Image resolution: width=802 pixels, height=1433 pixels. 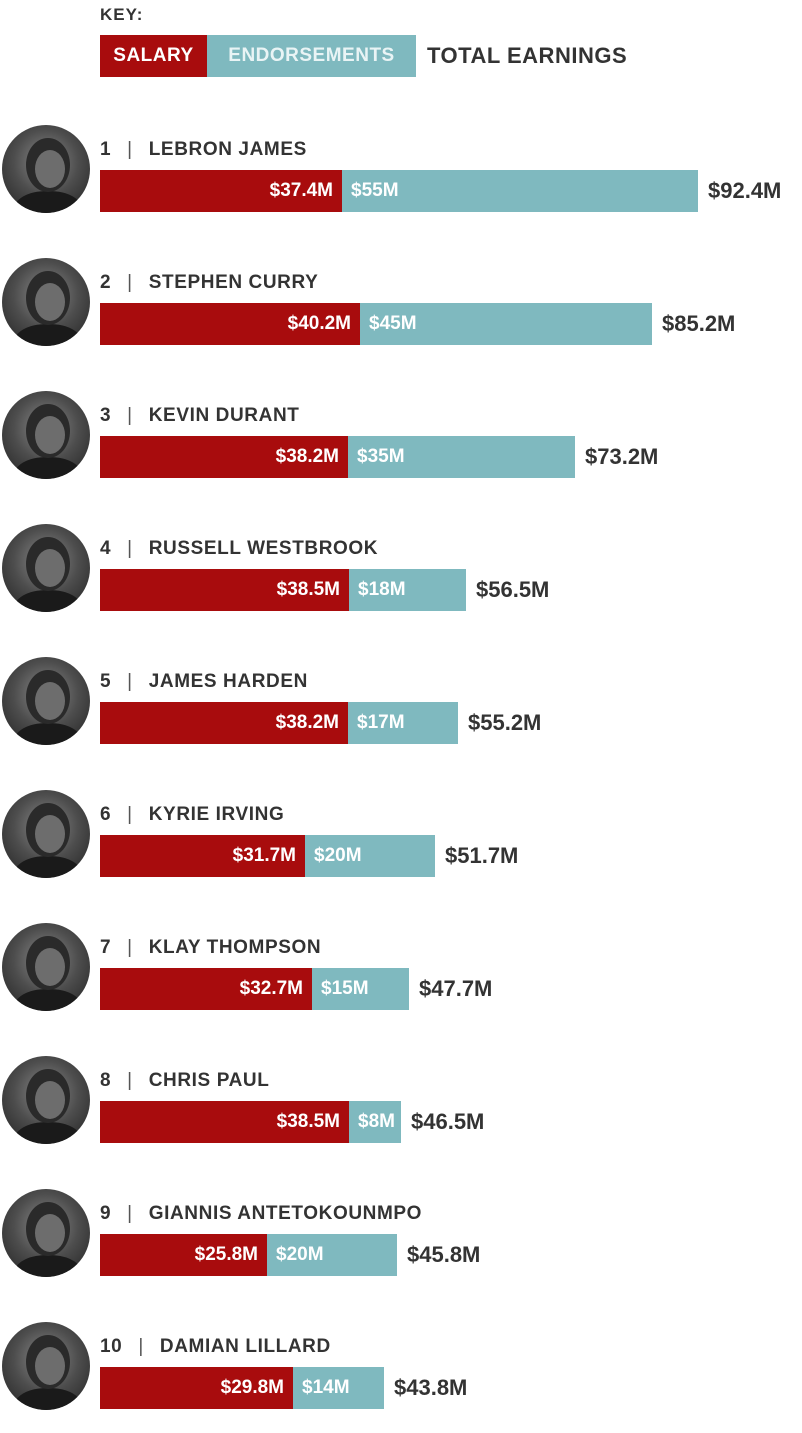 I want to click on player-rank: 4, so click(x=106, y=548).